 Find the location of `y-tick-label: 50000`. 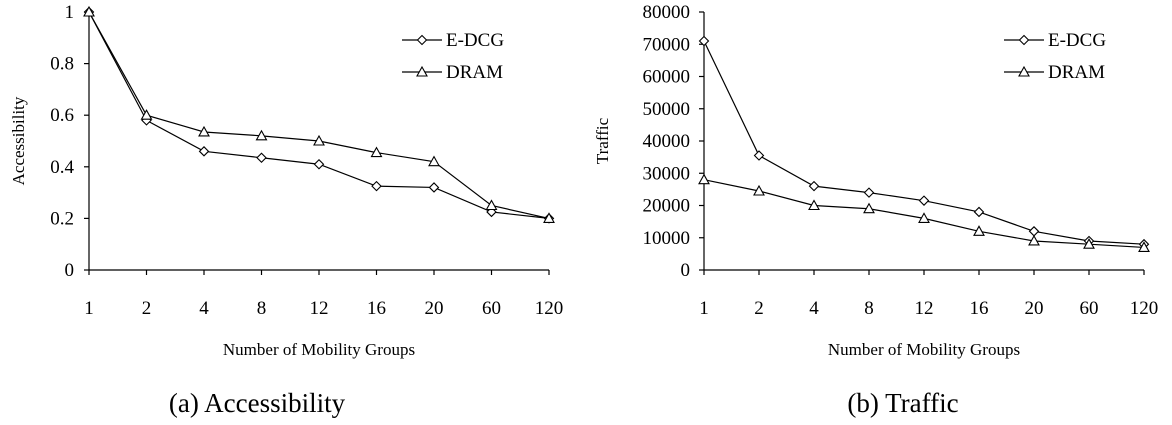

y-tick-label: 50000 is located at coordinates (667, 109).